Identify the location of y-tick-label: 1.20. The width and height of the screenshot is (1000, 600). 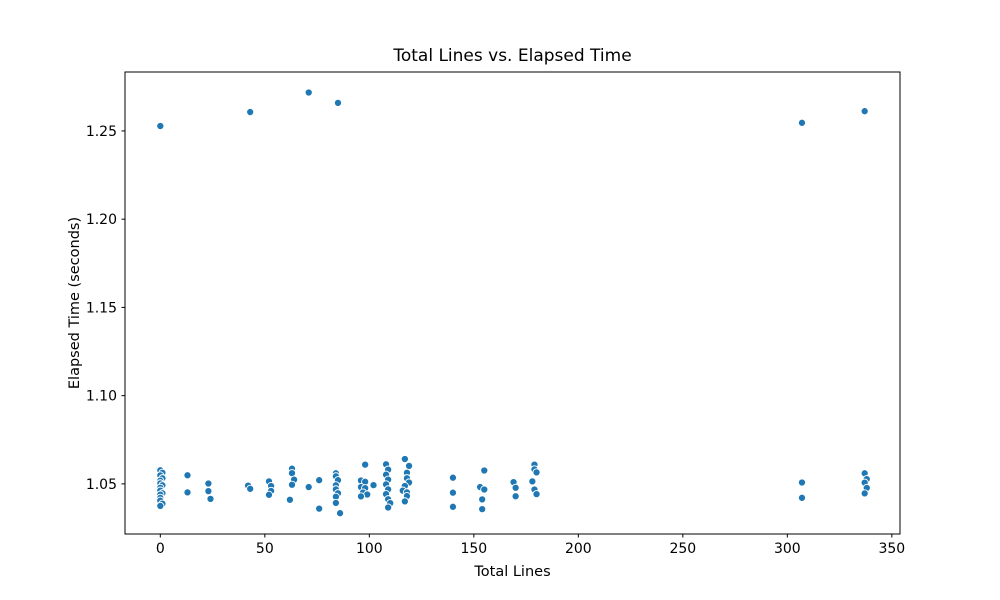
(101, 220).